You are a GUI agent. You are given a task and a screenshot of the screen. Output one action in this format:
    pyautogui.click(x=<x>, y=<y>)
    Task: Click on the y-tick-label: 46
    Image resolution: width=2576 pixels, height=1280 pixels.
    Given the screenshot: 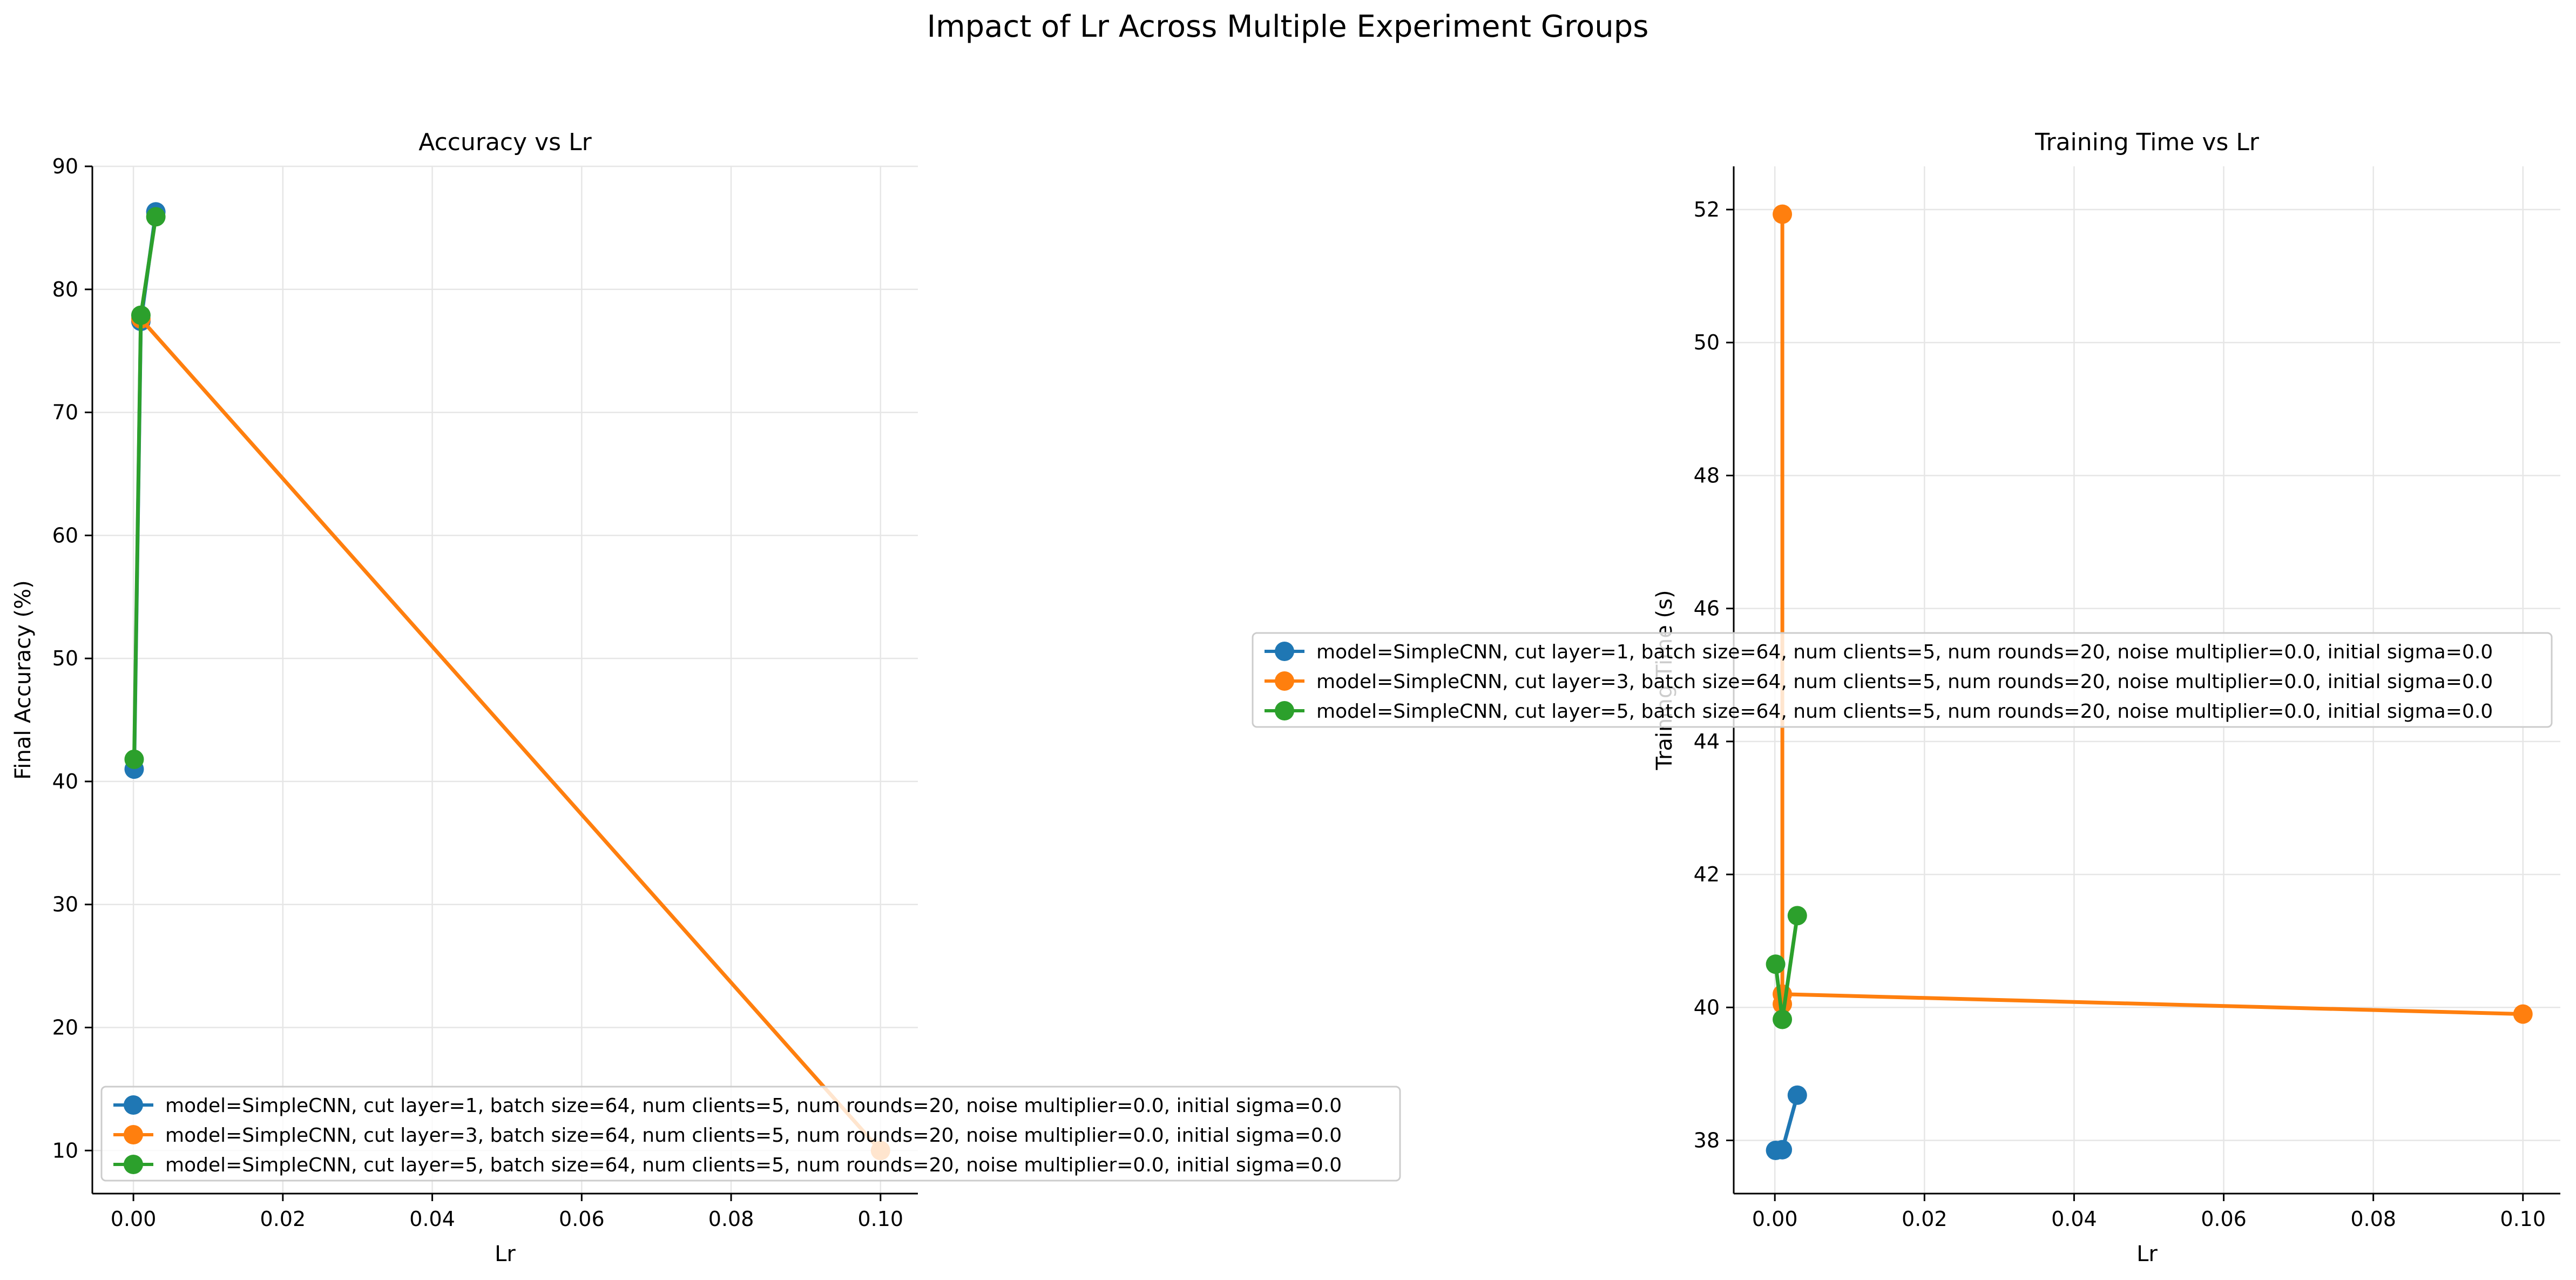 What is the action you would take?
    pyautogui.click(x=1707, y=609)
    